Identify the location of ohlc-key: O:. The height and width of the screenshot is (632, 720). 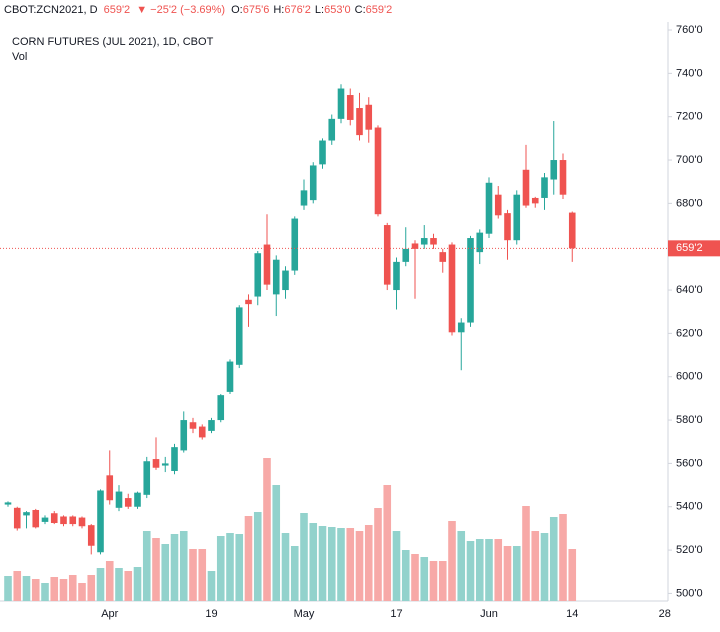
(237, 10).